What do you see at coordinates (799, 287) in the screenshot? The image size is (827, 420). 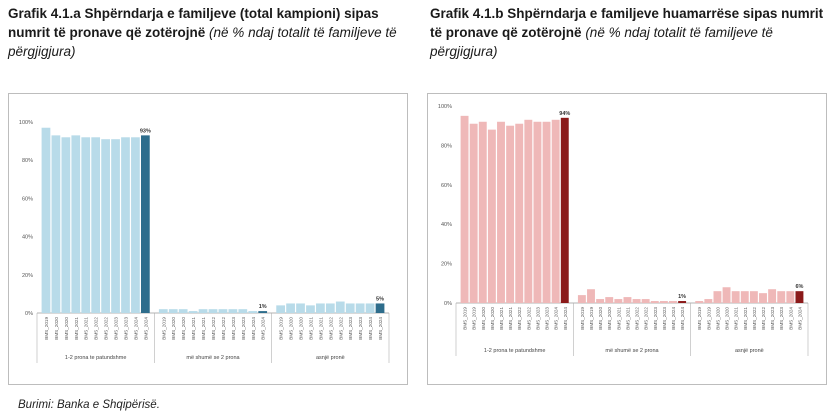 I see `data-label: 6%` at bounding box center [799, 287].